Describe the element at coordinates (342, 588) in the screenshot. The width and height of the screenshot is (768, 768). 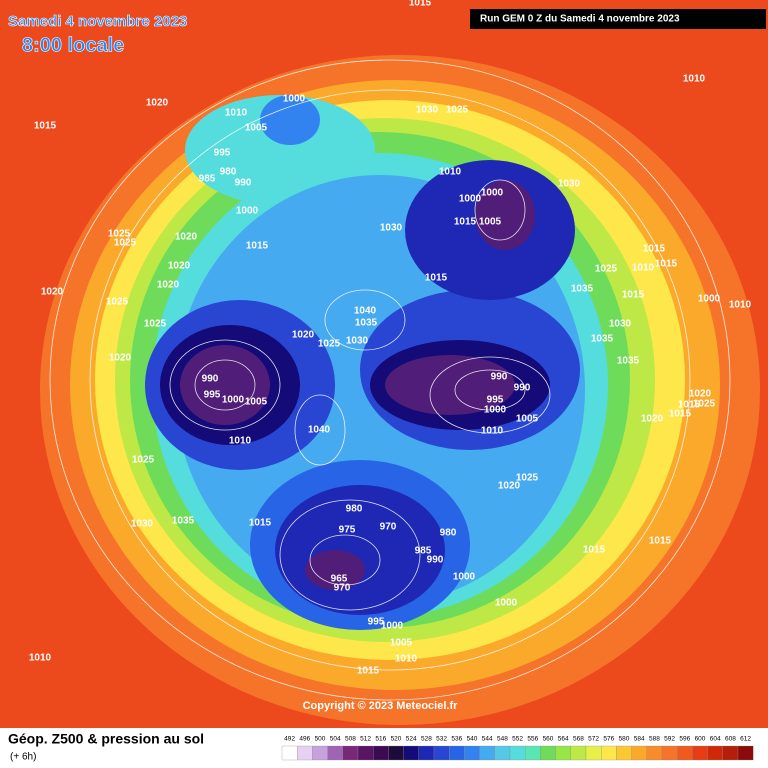
I see `pressure-label: 970` at that location.